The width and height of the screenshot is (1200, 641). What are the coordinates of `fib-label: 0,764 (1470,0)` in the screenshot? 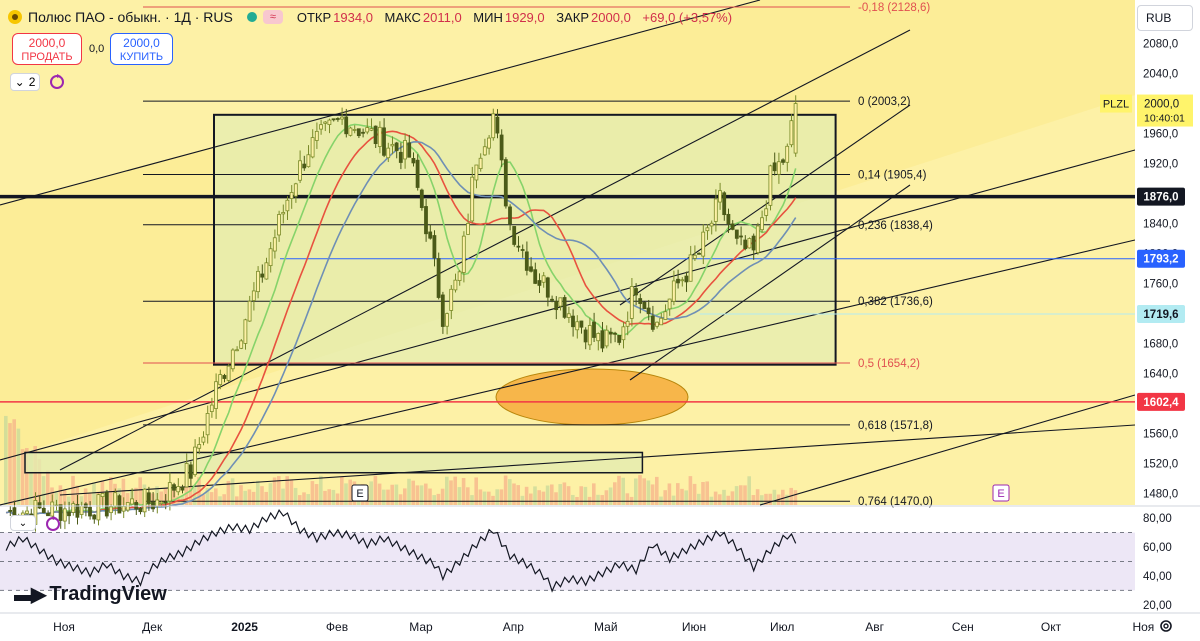 It's located at (895, 502).